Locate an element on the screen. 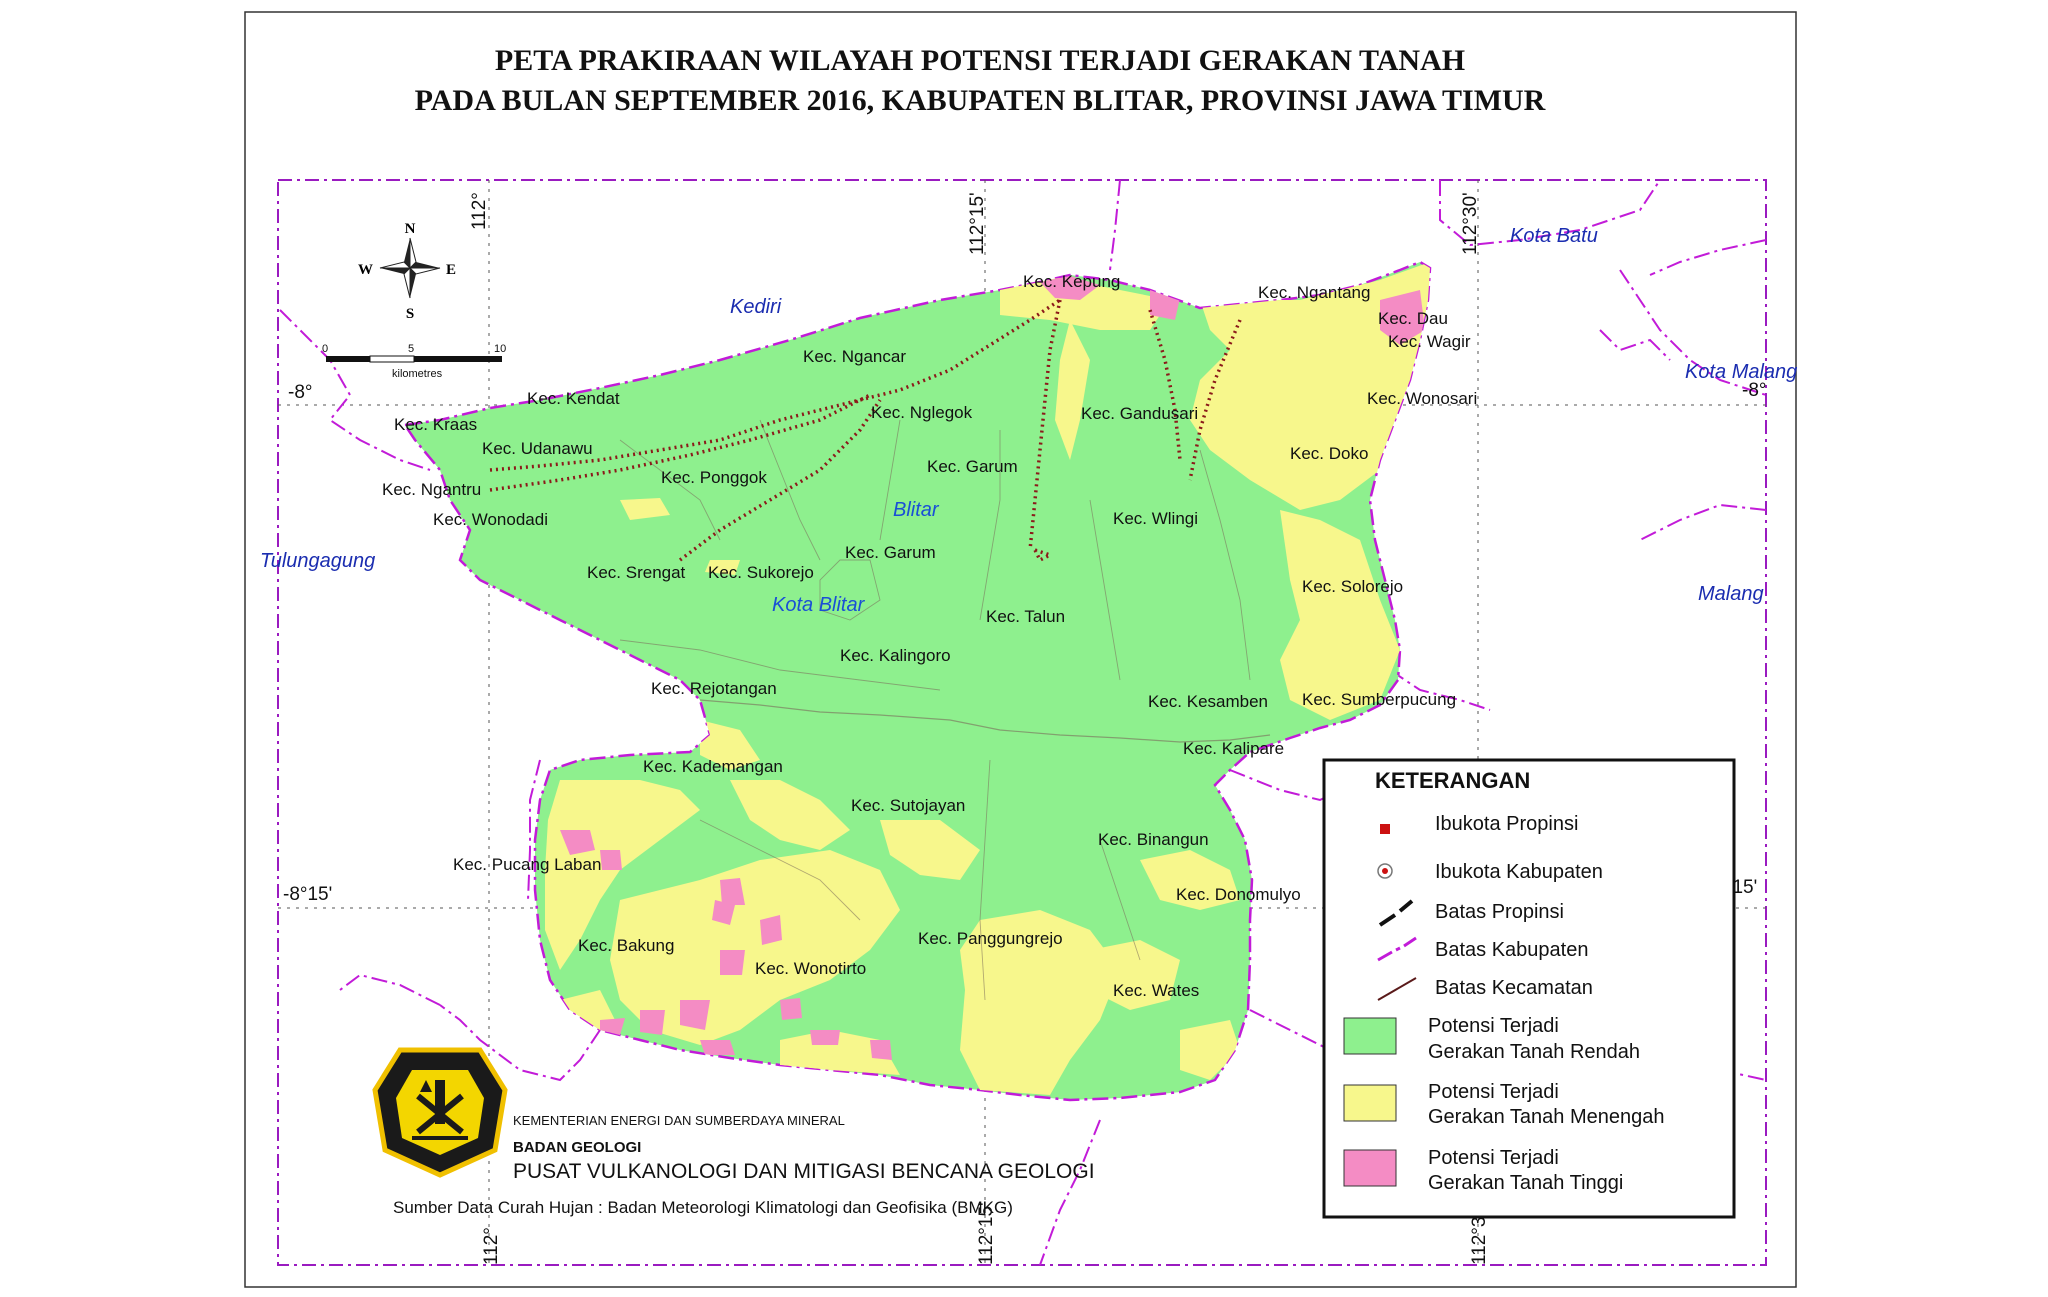  district-label: Kec. Ngantru is located at coordinates (431, 489).